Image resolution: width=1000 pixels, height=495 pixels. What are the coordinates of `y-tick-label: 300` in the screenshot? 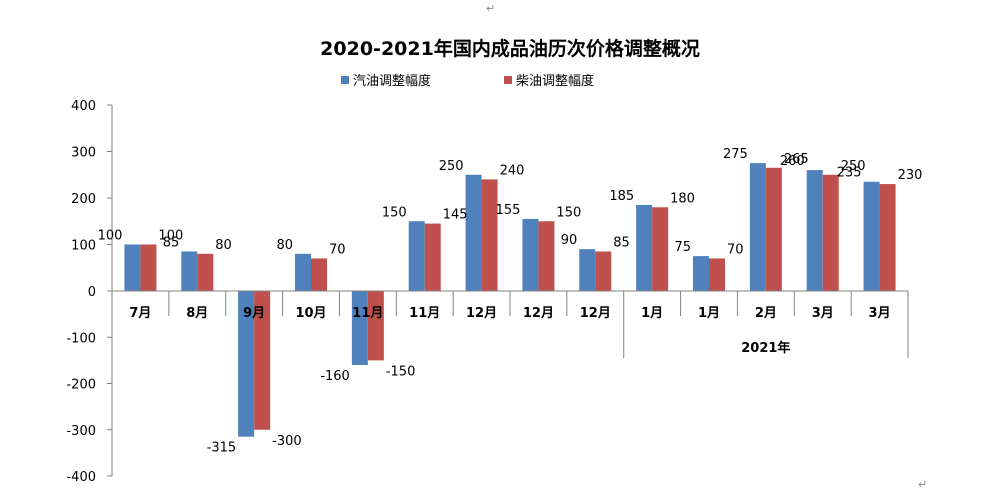 It's located at (83, 153).